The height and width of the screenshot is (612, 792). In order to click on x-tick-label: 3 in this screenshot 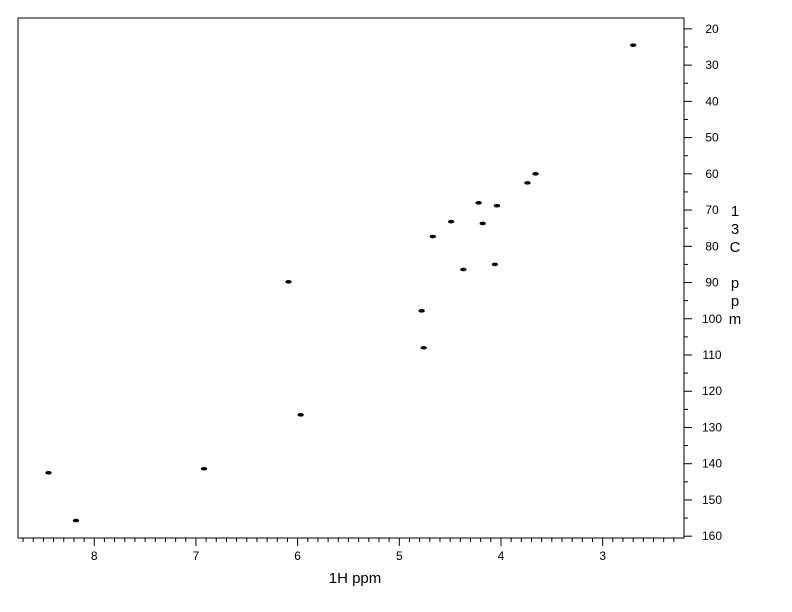, I will do `click(602, 556)`.